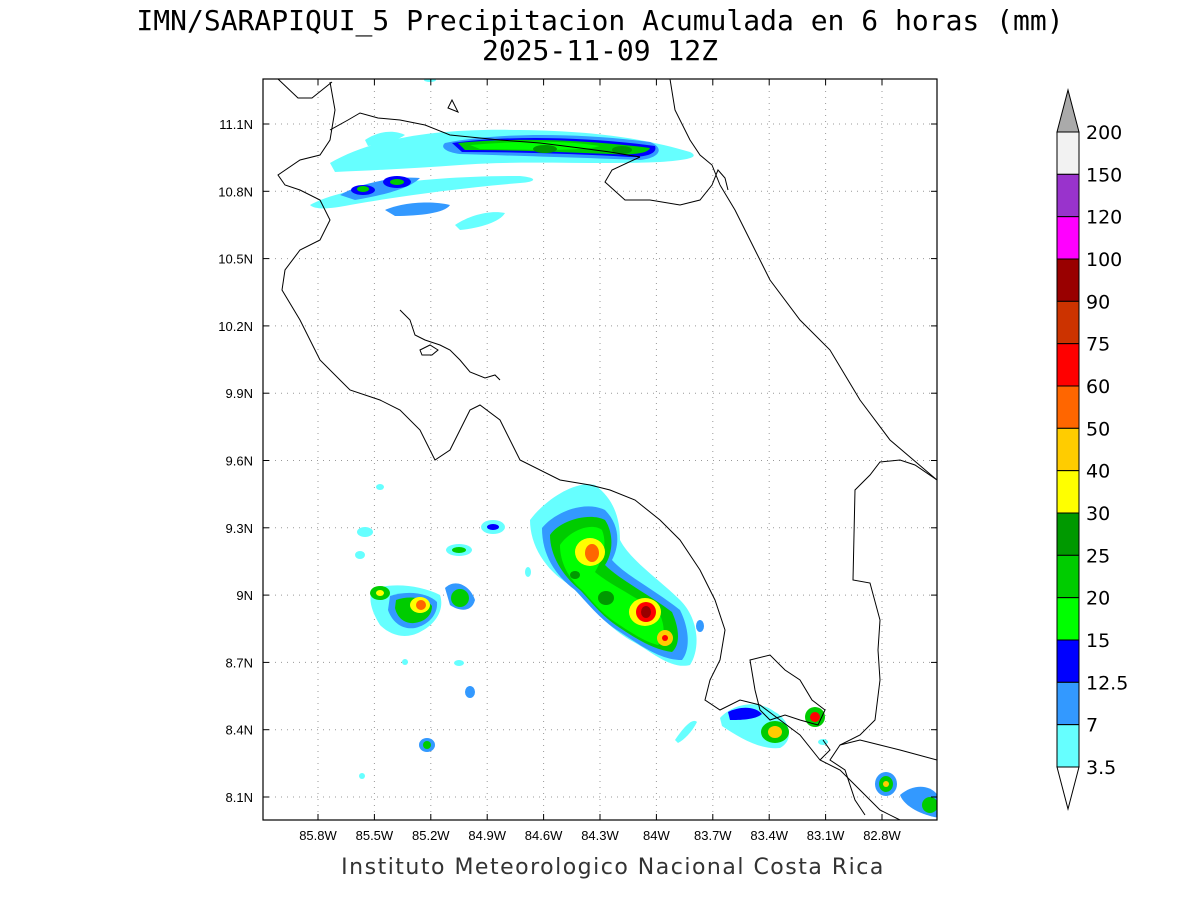 The width and height of the screenshot is (1200, 900). I want to click on colorbar-label: 90, so click(1098, 302).